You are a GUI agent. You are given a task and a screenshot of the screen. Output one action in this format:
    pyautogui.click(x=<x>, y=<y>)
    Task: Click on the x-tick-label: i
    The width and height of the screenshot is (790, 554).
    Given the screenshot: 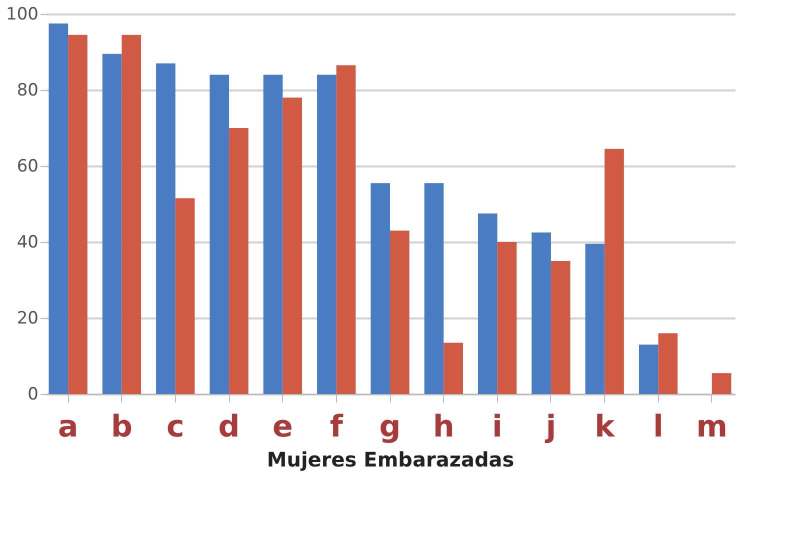 What is the action you would take?
    pyautogui.click(x=497, y=427)
    